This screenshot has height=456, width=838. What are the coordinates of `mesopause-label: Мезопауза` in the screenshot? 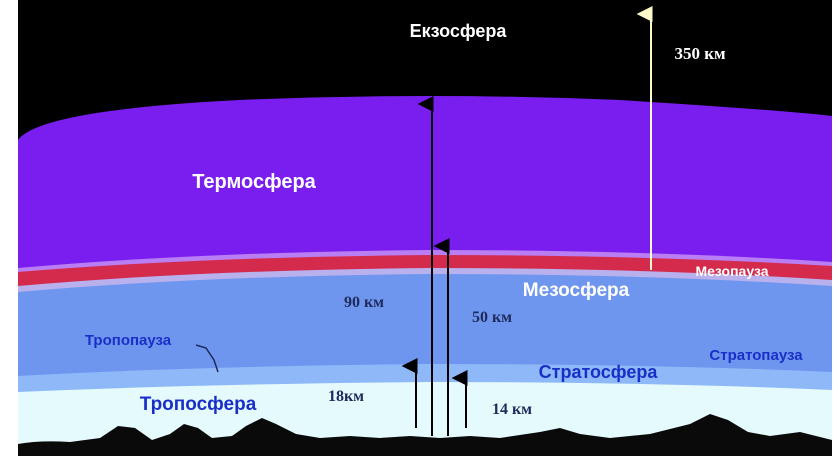 It's located at (731, 271).